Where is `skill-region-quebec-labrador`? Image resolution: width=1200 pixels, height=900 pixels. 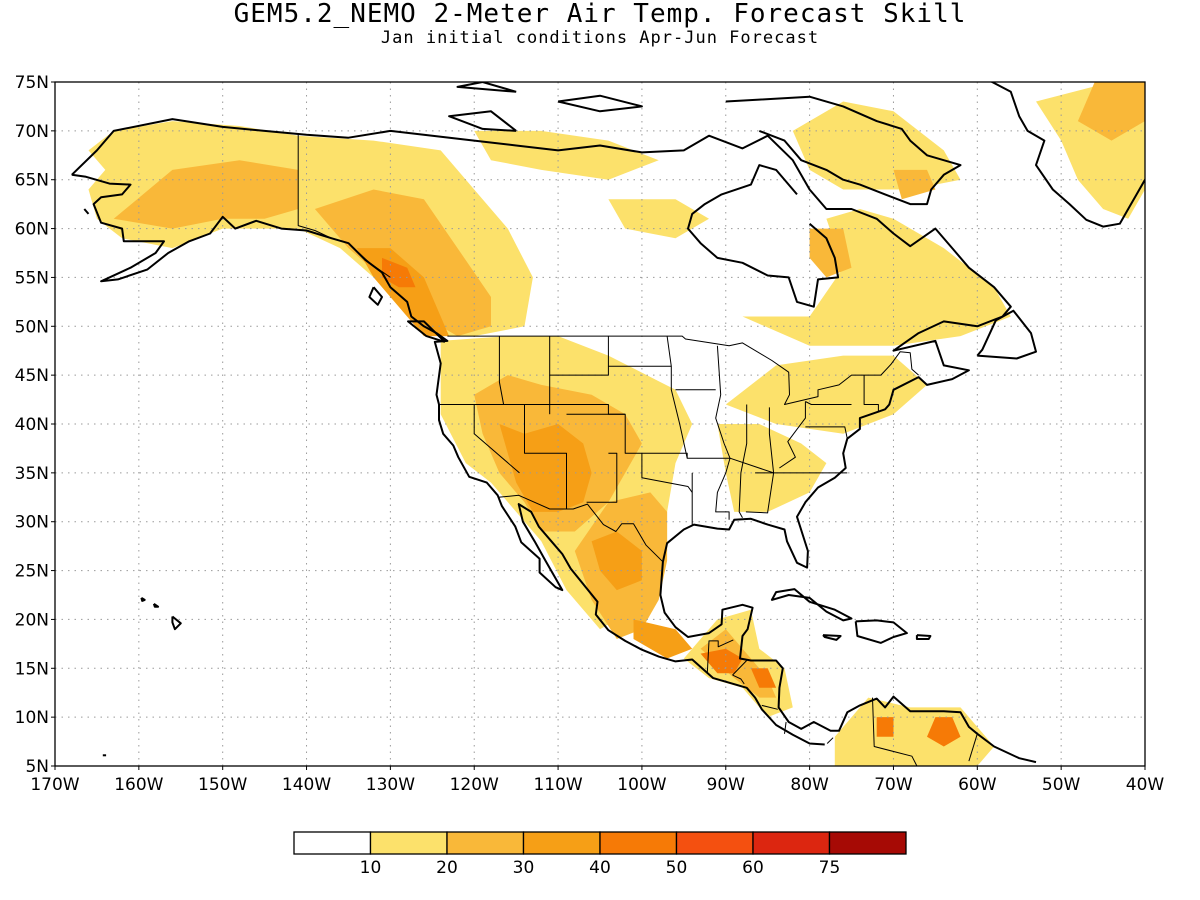 skill-region-quebec-labrador is located at coordinates (876, 277).